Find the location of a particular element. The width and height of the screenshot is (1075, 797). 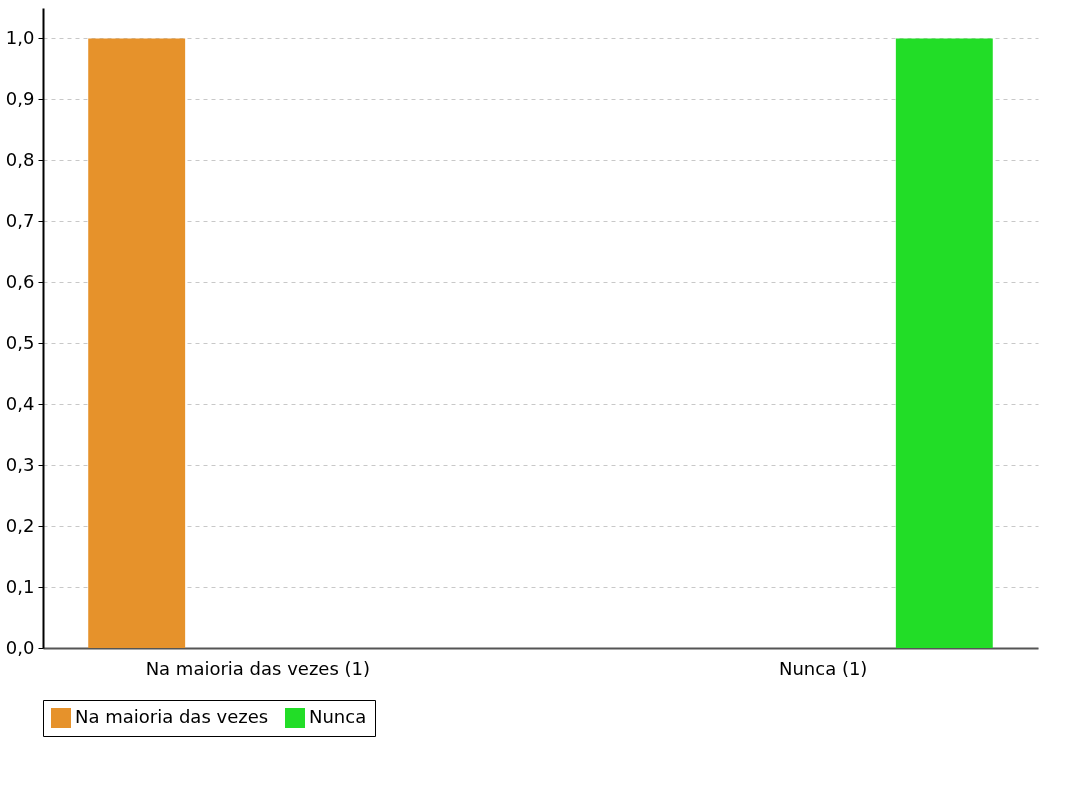

legend-label: Nunca is located at coordinates (338, 716).